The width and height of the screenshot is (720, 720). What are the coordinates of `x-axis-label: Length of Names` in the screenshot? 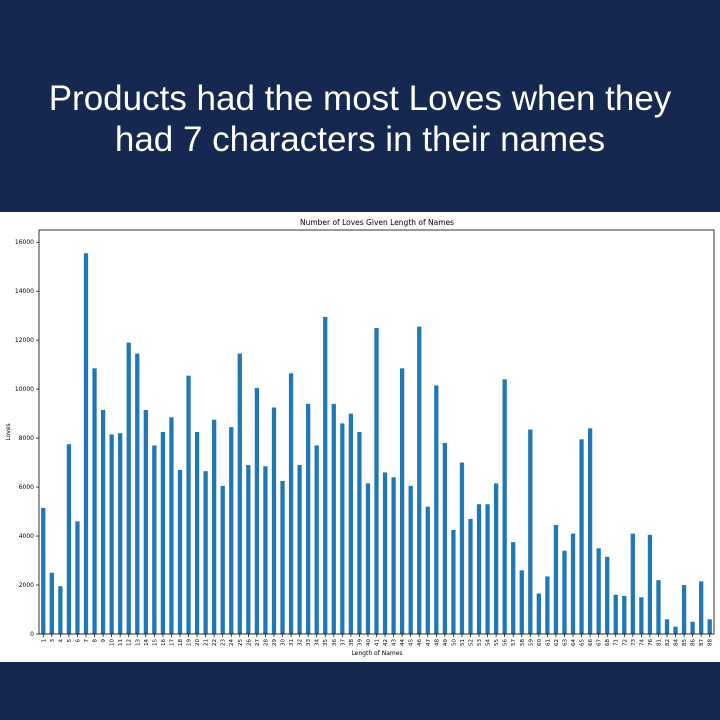 It's located at (376, 653).